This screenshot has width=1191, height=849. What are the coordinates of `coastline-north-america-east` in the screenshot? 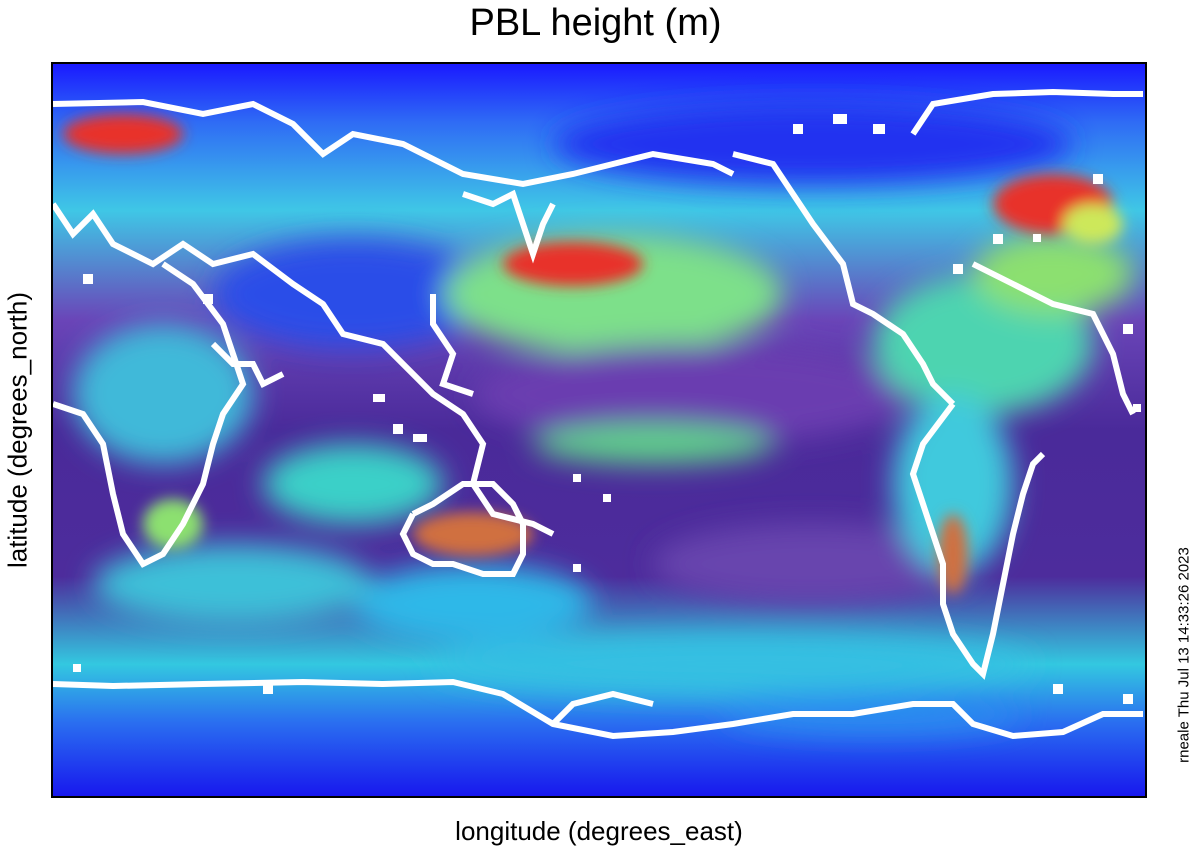 It's located at (1053, 338).